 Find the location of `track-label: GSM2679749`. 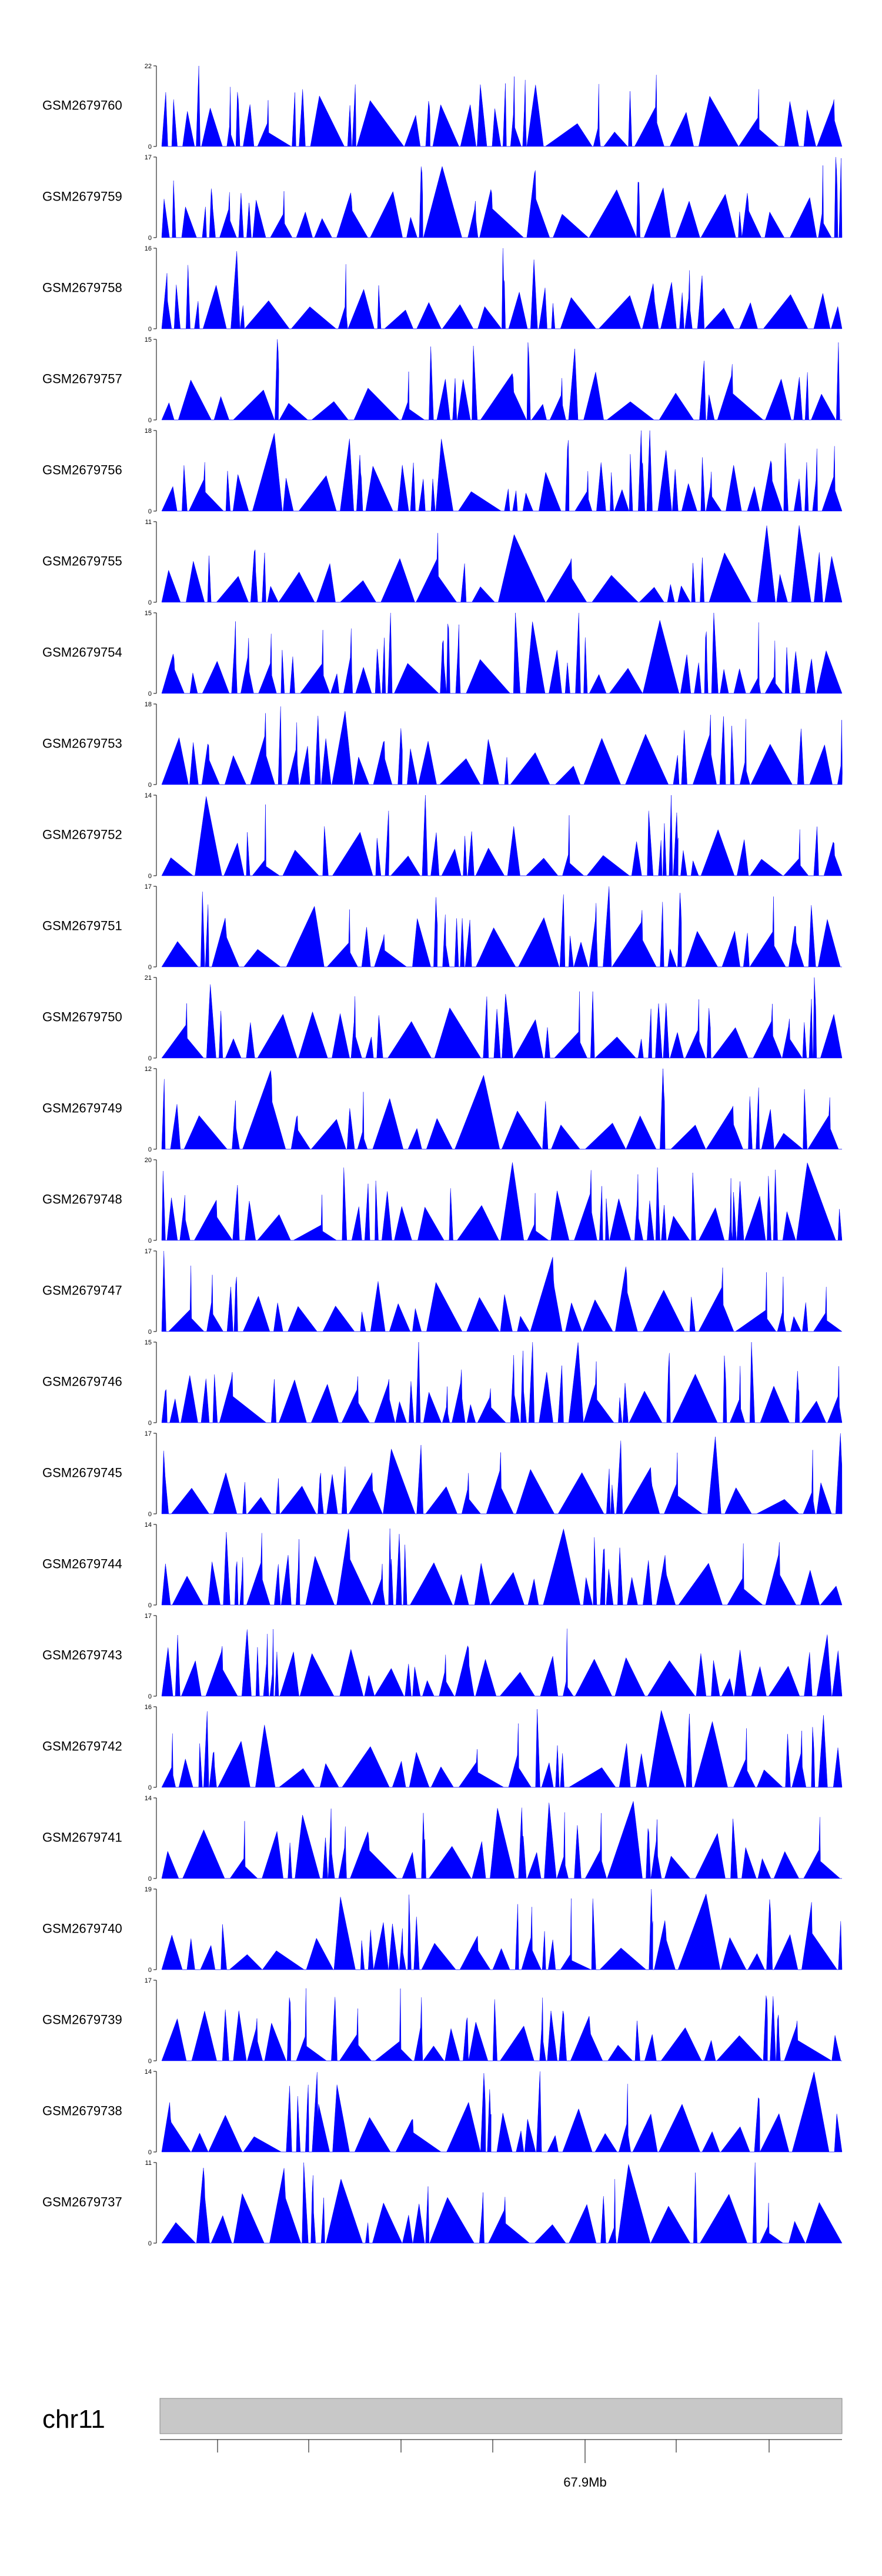

track-label: GSM2679749 is located at coordinates (82, 1107).